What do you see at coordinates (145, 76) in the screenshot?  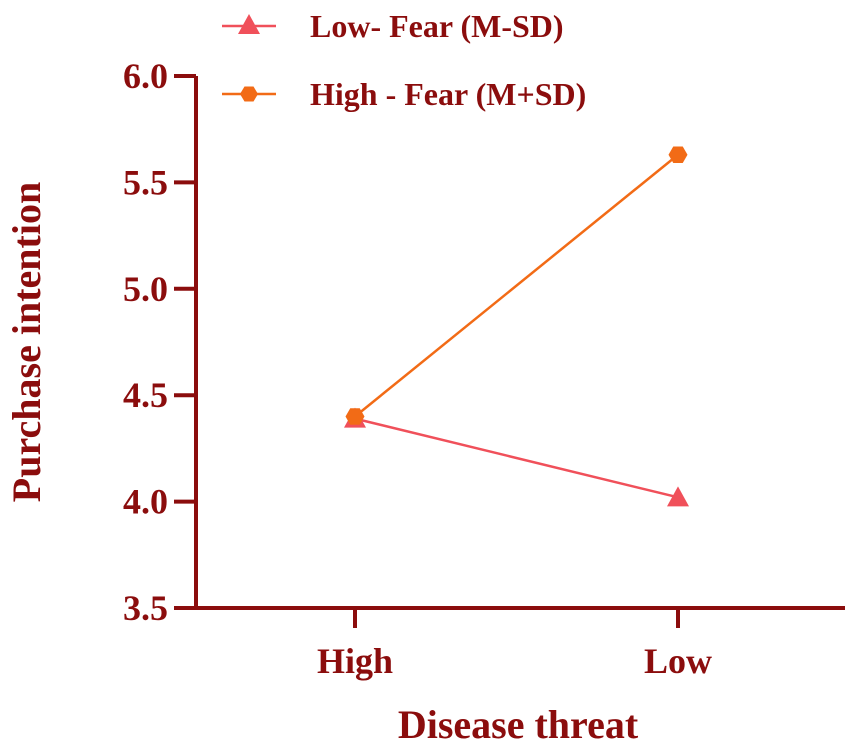 I see `y-tick-label: 6.0` at bounding box center [145, 76].